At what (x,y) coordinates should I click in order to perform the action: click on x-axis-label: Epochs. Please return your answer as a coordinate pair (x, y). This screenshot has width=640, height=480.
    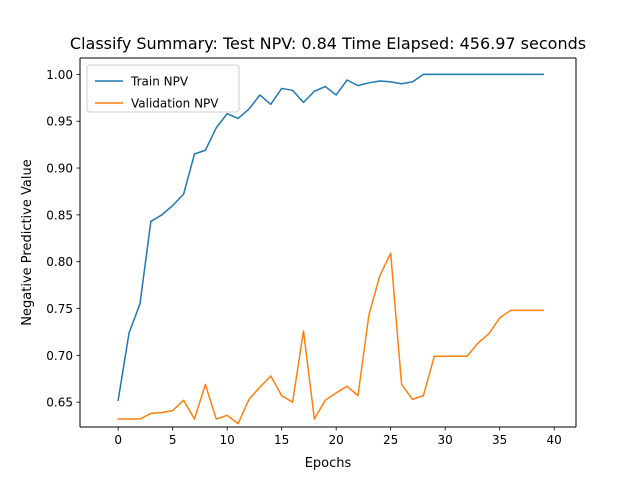
    Looking at the image, I should click on (328, 463).